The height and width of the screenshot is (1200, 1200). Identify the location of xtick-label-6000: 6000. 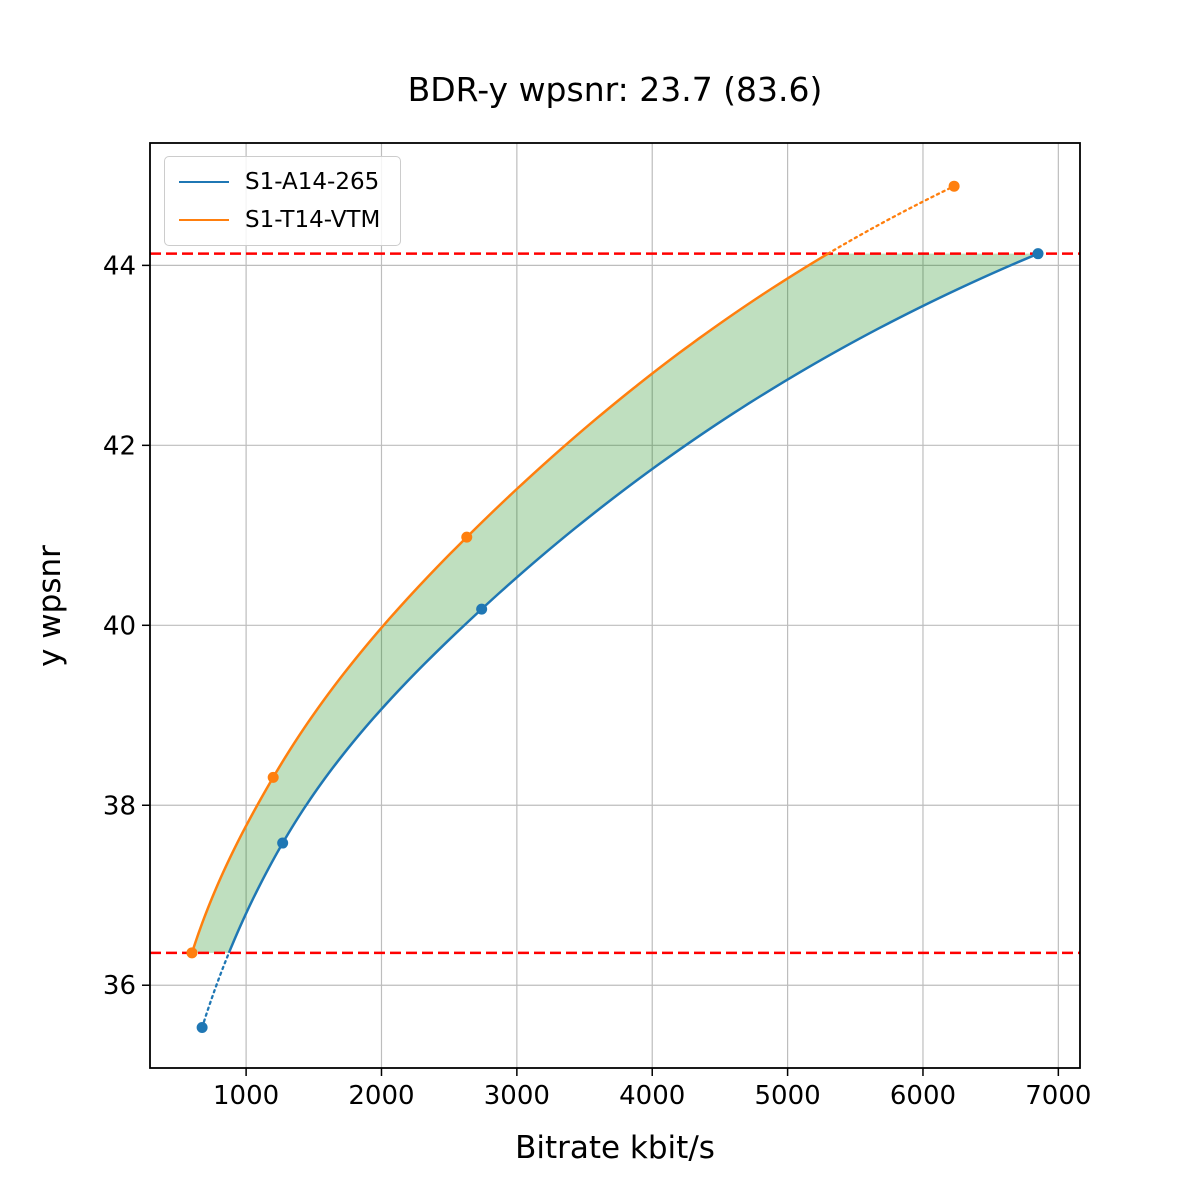
(923, 1096).